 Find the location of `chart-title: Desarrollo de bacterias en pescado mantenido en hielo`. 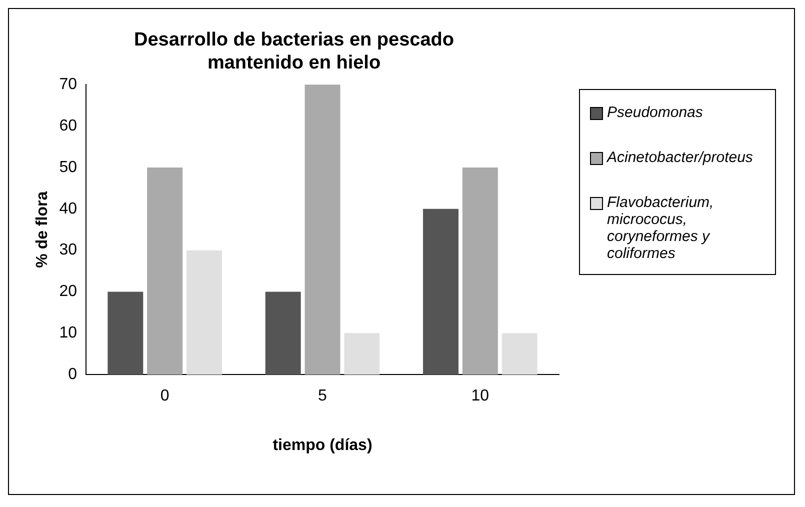

chart-title: Desarrollo de bacterias en pescado mantenido en hielo is located at coordinates (294, 52).